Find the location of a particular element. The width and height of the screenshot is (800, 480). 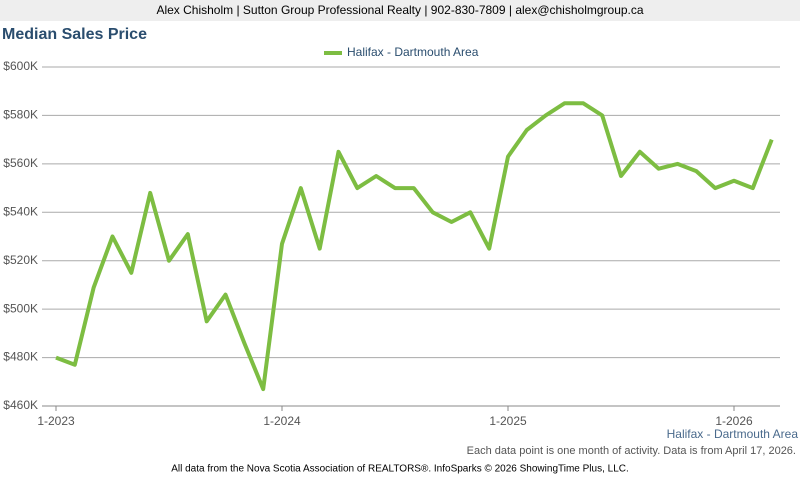

x-tick-label: 1-2024 is located at coordinates (282, 421).